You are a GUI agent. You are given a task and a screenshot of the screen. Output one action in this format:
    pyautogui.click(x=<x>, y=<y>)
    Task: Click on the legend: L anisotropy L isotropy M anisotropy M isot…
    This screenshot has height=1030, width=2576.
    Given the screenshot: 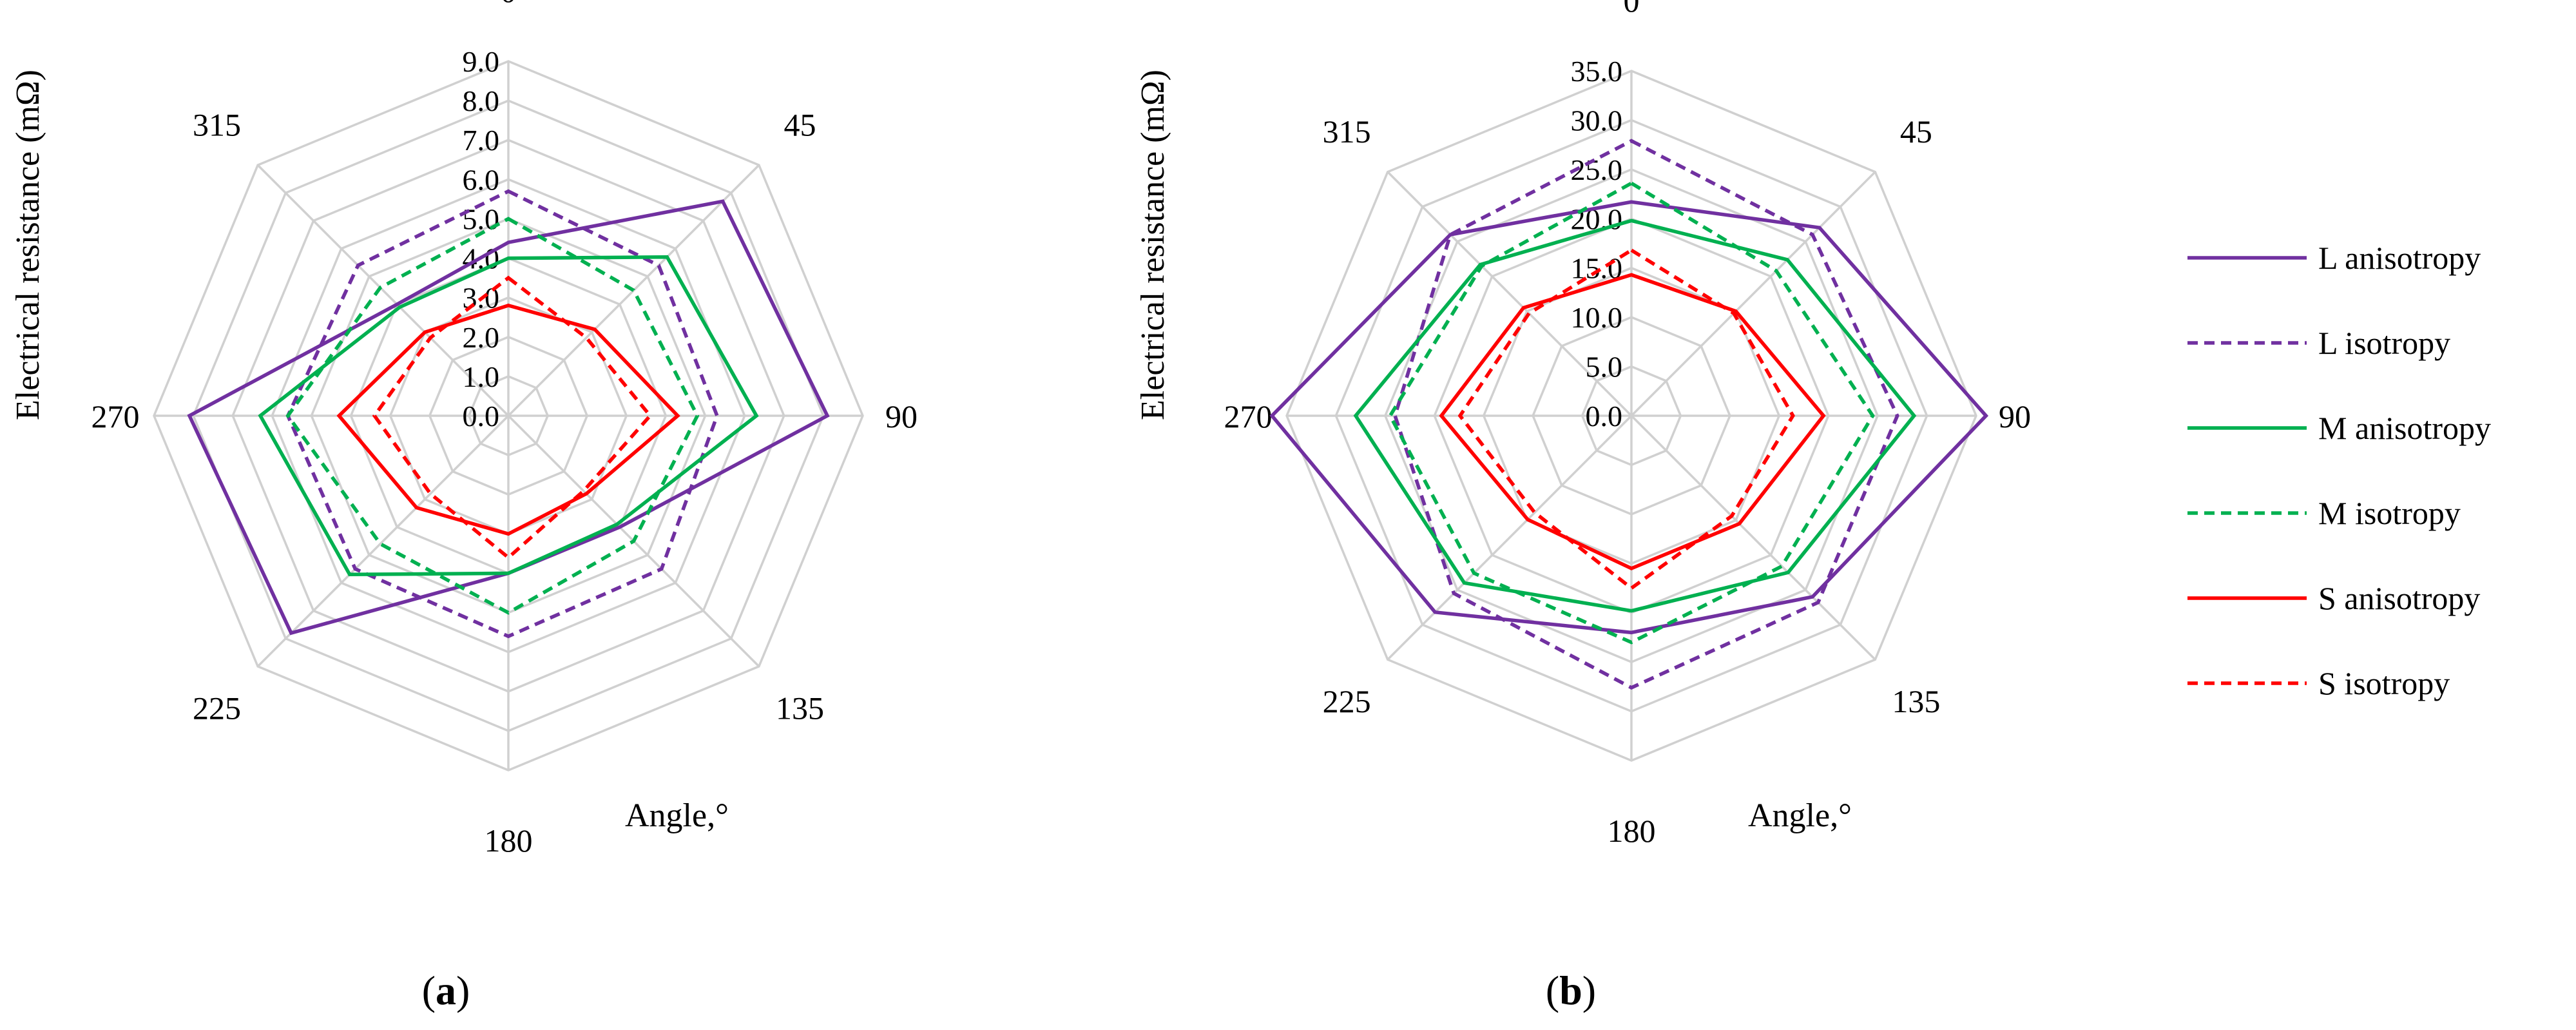 What is the action you would take?
    pyautogui.click(x=2339, y=471)
    